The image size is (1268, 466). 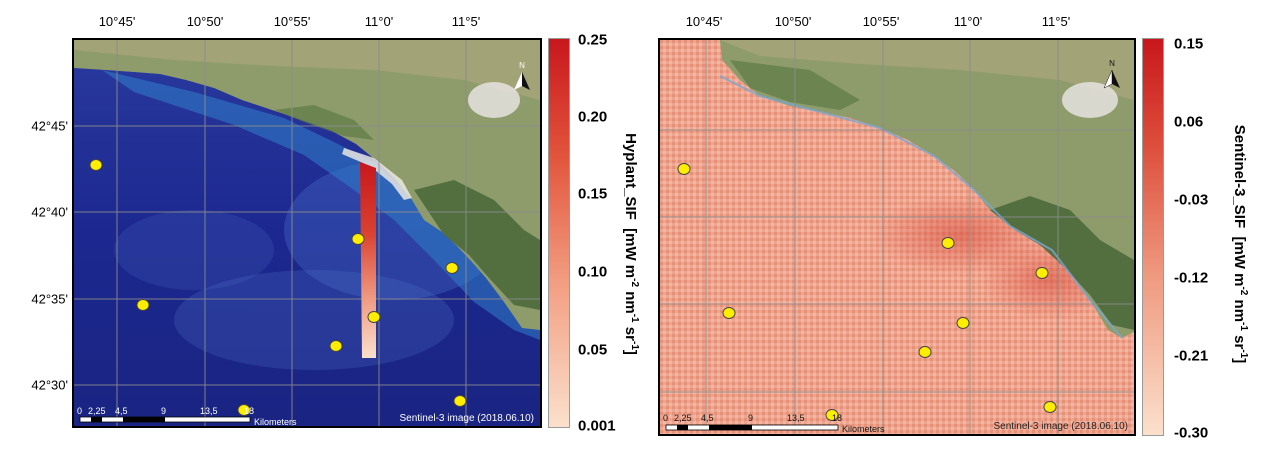 I want to click on left-colorbar, so click(x=559, y=233).